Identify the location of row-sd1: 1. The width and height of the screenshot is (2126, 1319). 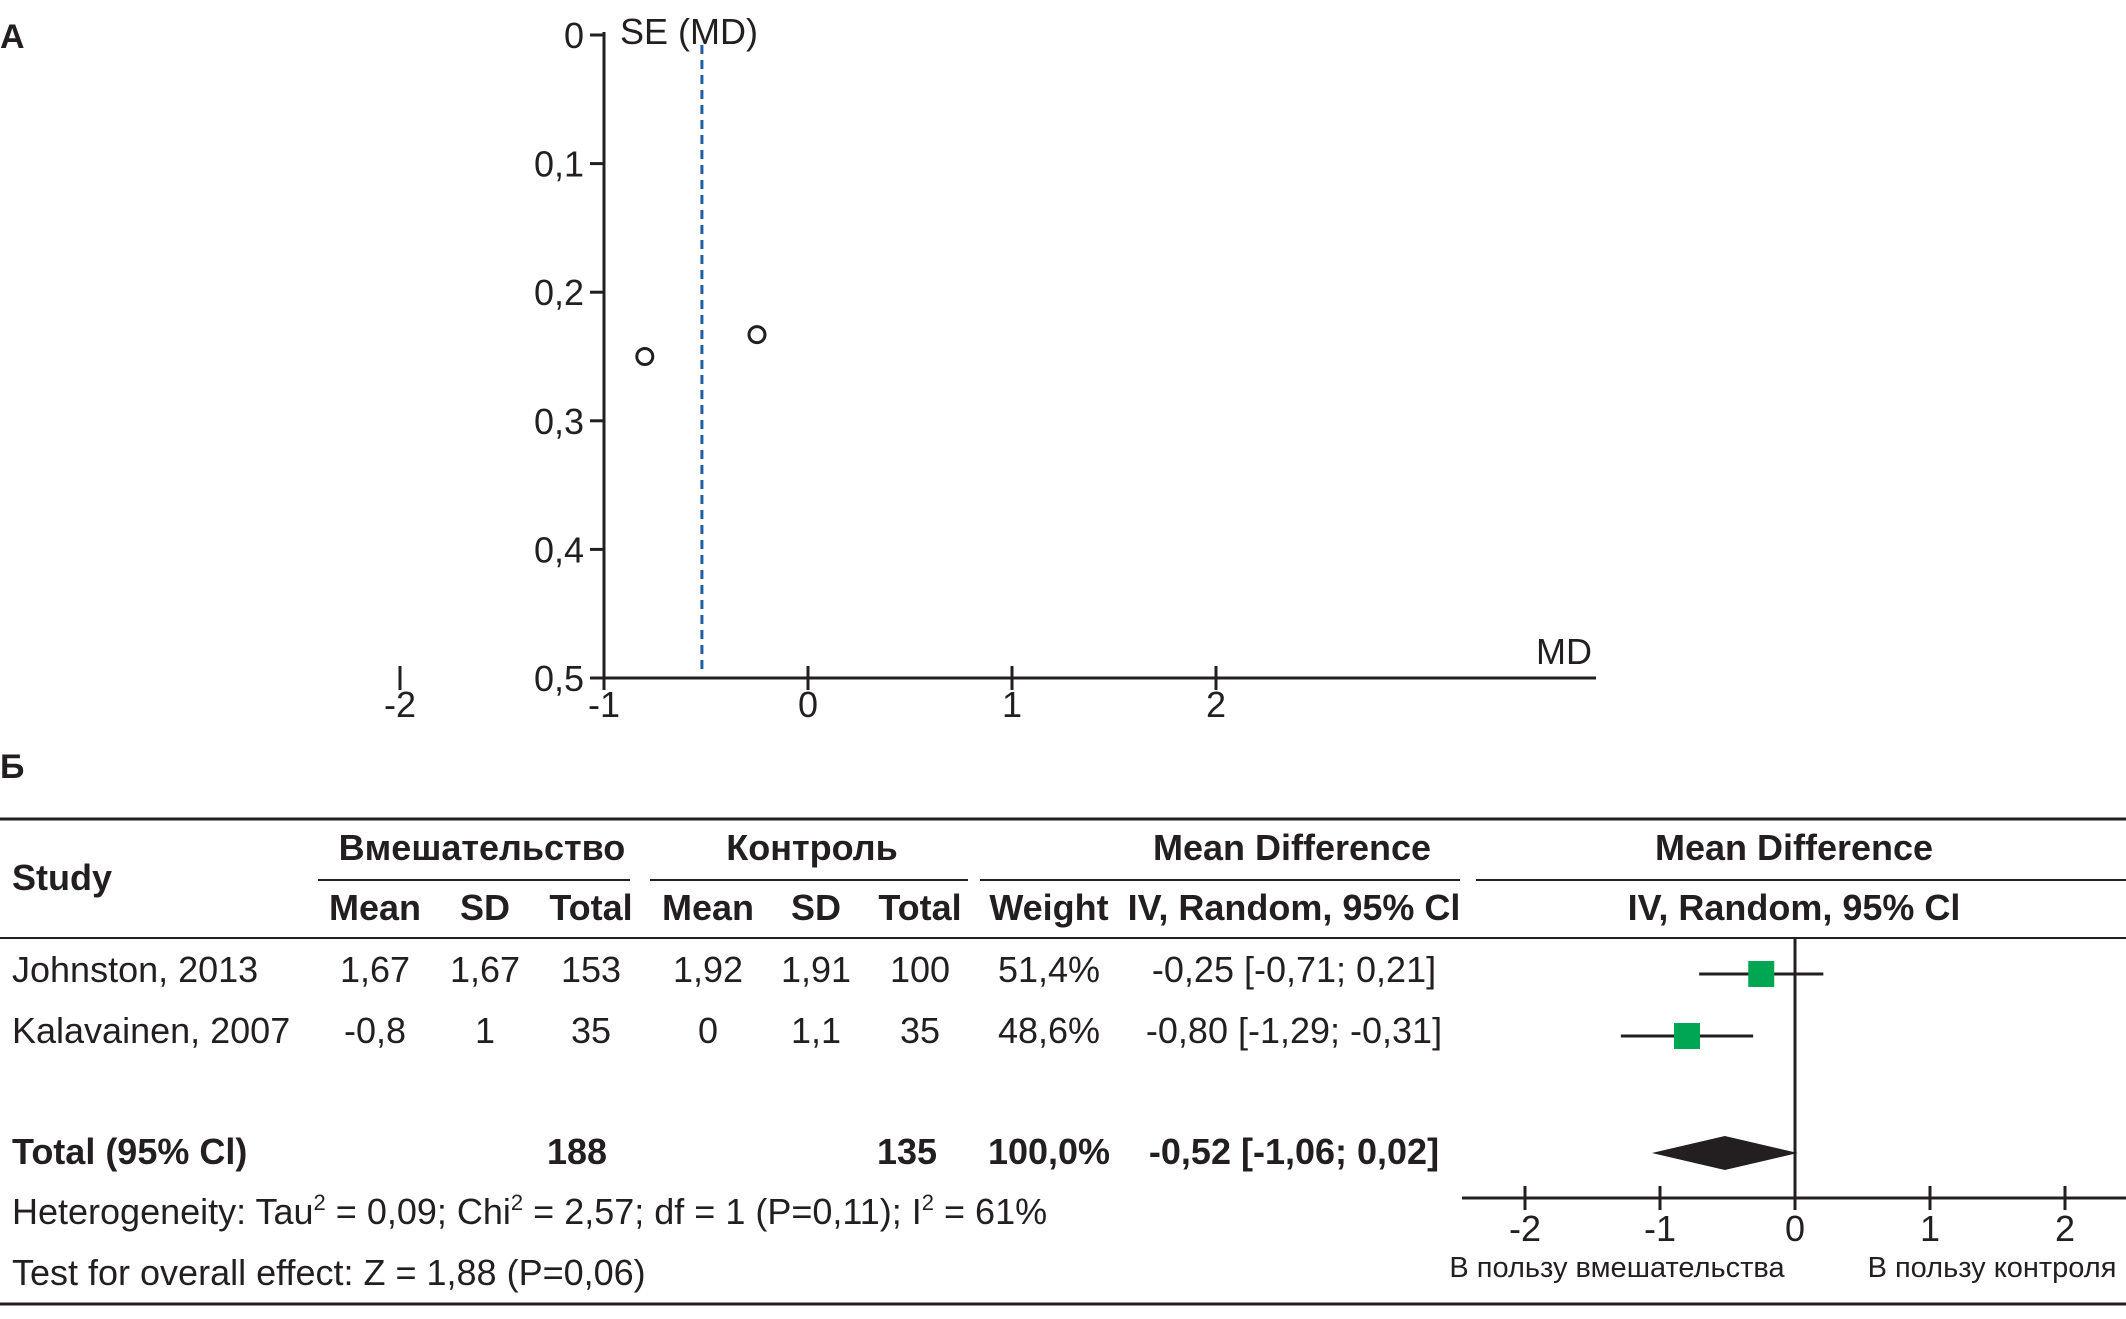
(485, 1030).